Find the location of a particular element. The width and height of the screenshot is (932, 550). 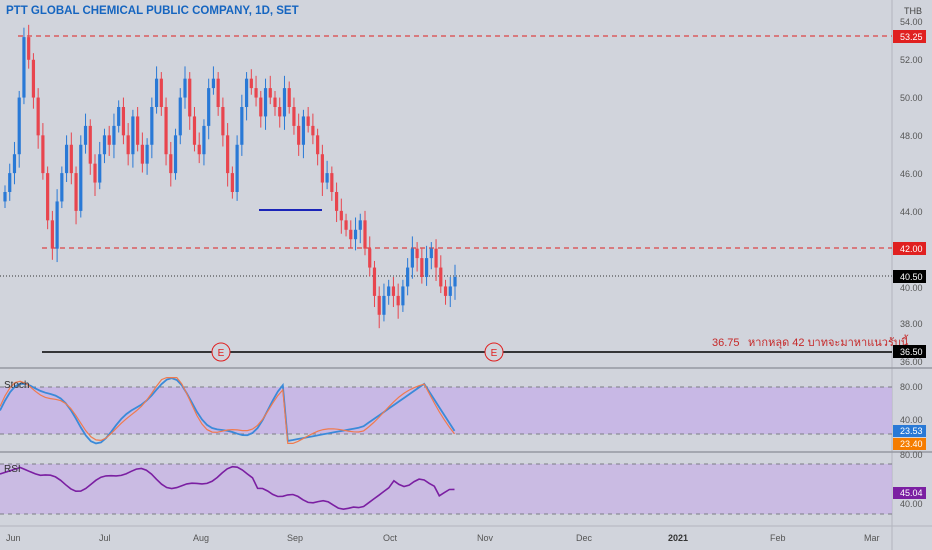

price-tick: 36.00 is located at coordinates (911, 362).